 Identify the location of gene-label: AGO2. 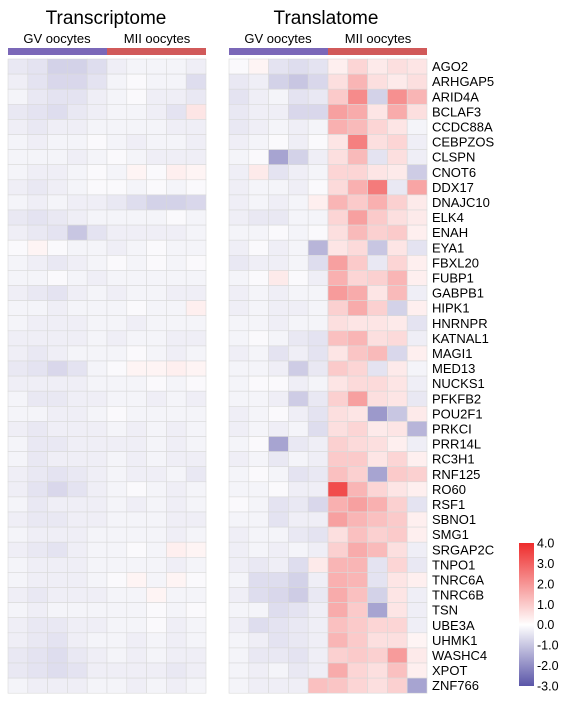
(450, 66).